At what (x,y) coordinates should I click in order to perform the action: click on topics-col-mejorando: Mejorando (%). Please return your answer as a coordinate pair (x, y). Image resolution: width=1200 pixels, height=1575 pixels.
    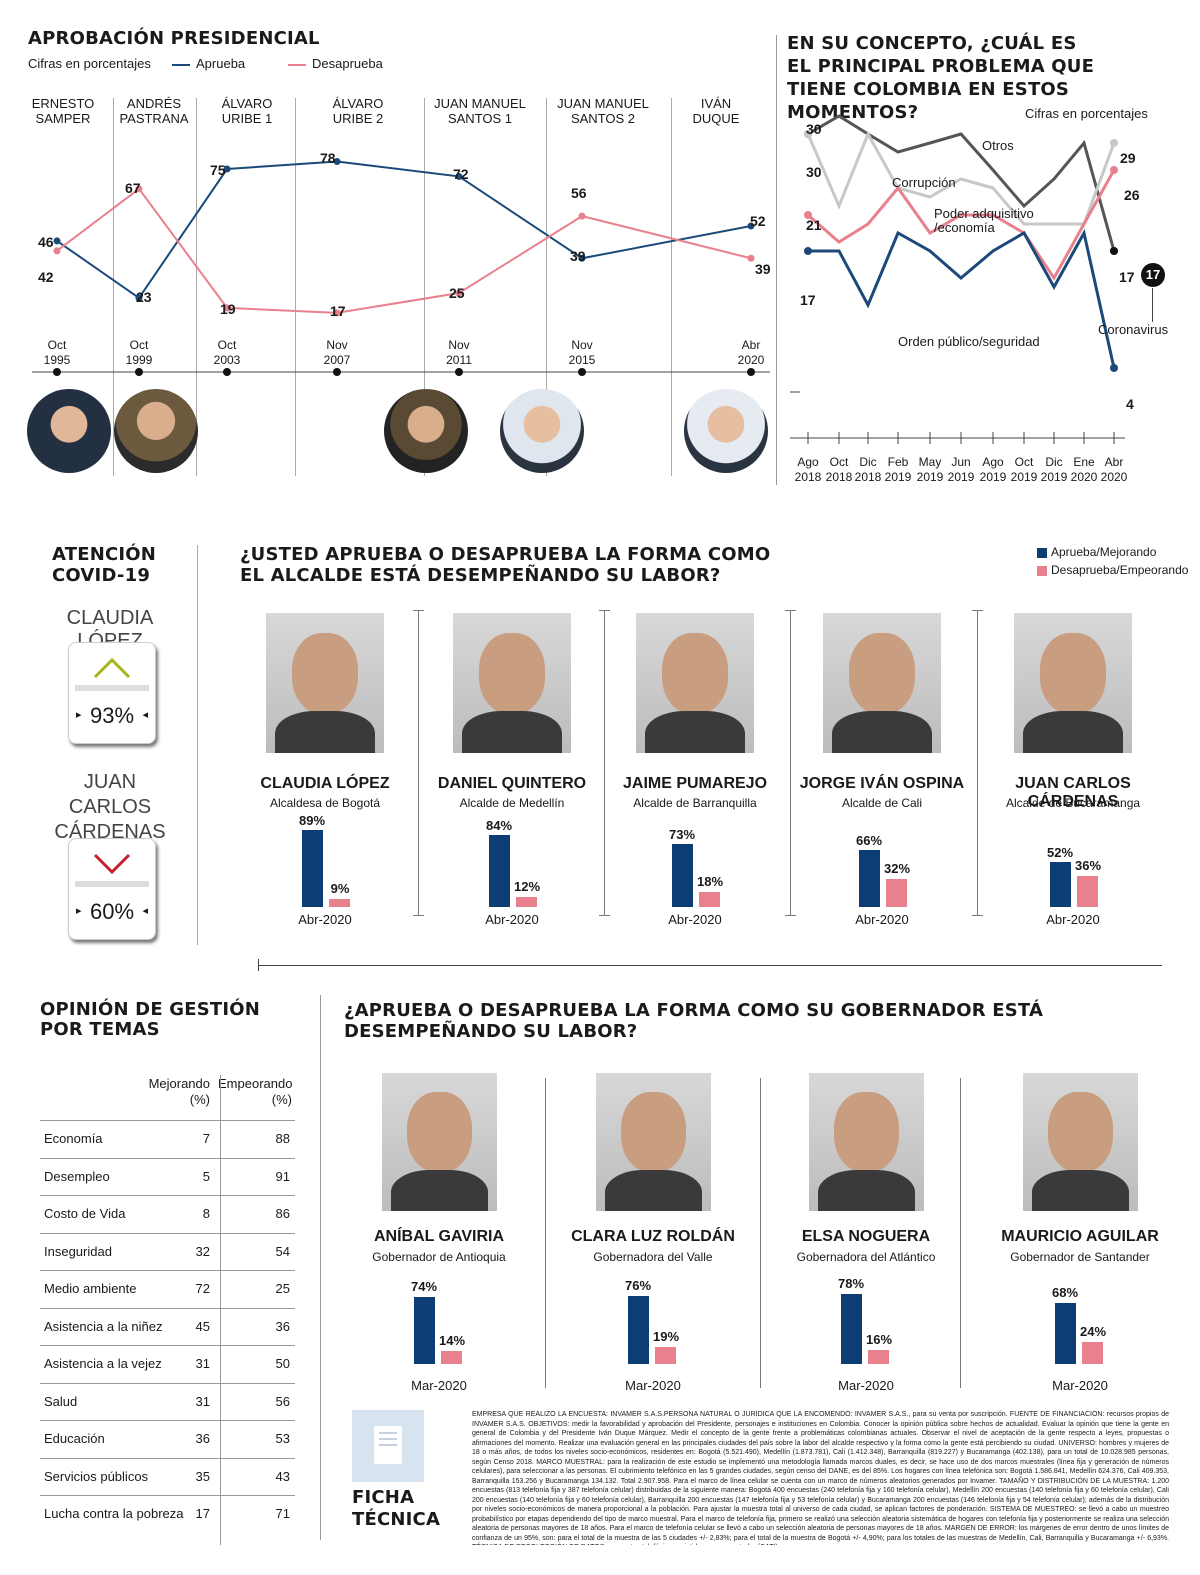
    Looking at the image, I should click on (179, 1091).